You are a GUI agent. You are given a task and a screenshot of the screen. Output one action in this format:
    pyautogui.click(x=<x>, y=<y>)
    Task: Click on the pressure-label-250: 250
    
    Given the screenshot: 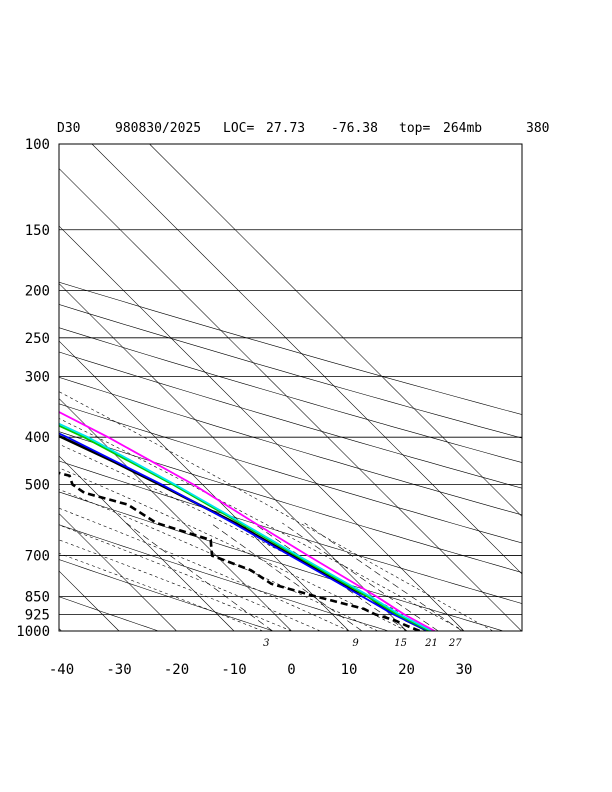 What is the action you would take?
    pyautogui.click(x=37, y=339)
    